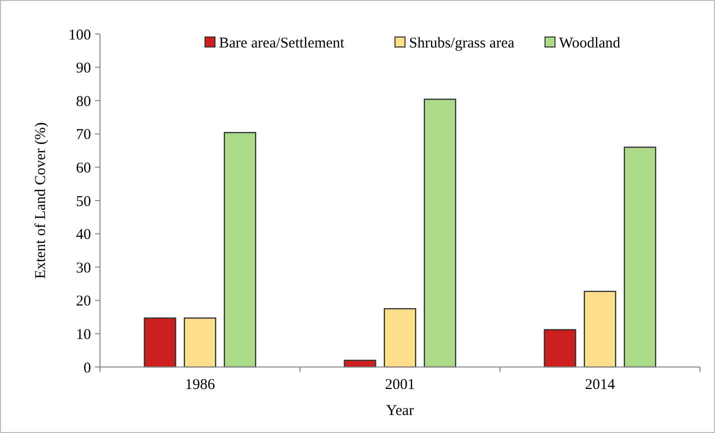  What do you see at coordinates (400, 411) in the screenshot?
I see `x-axis-title: Year` at bounding box center [400, 411].